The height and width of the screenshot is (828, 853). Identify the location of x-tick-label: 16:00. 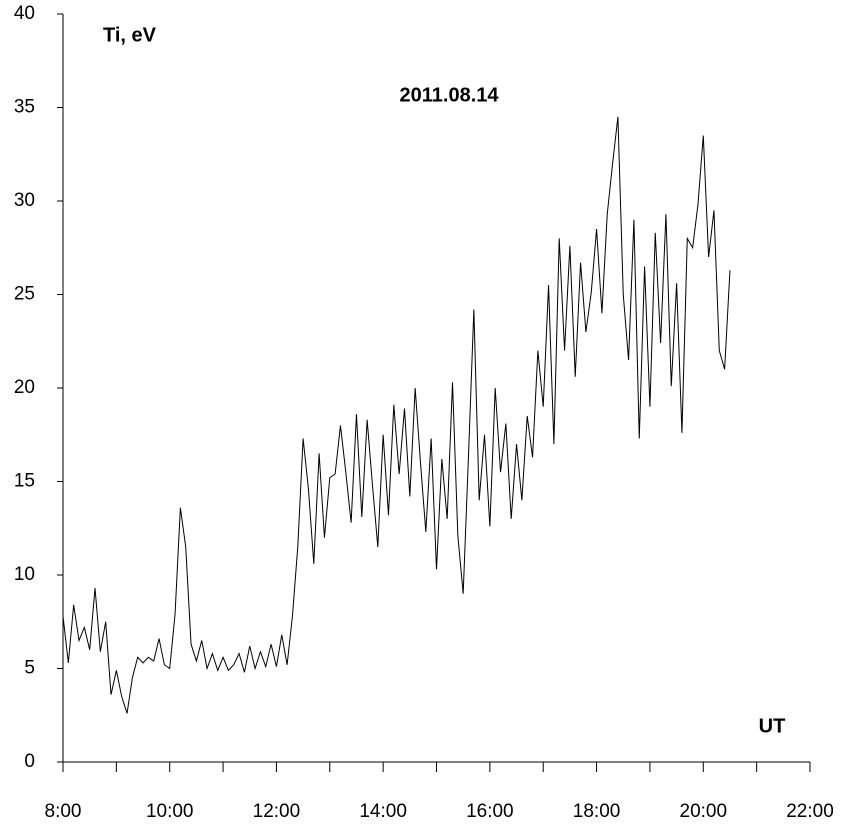
(490, 811).